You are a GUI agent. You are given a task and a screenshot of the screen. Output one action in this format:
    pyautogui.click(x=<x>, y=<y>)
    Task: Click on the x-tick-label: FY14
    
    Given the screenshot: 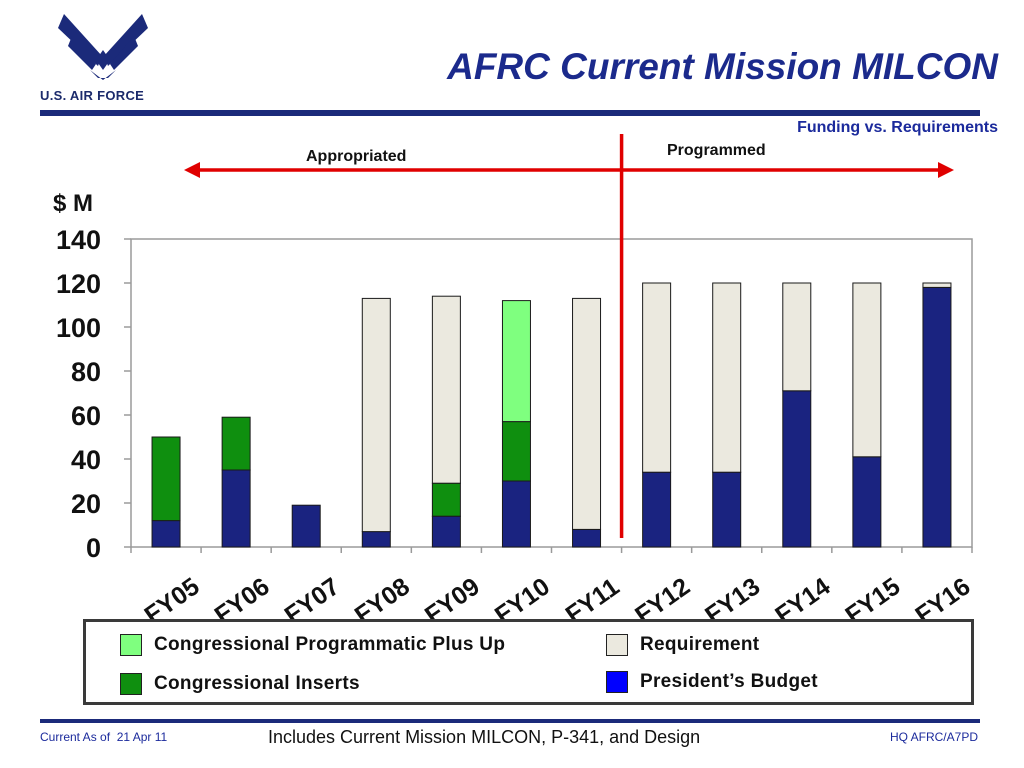 What is the action you would take?
    pyautogui.click(x=802, y=596)
    